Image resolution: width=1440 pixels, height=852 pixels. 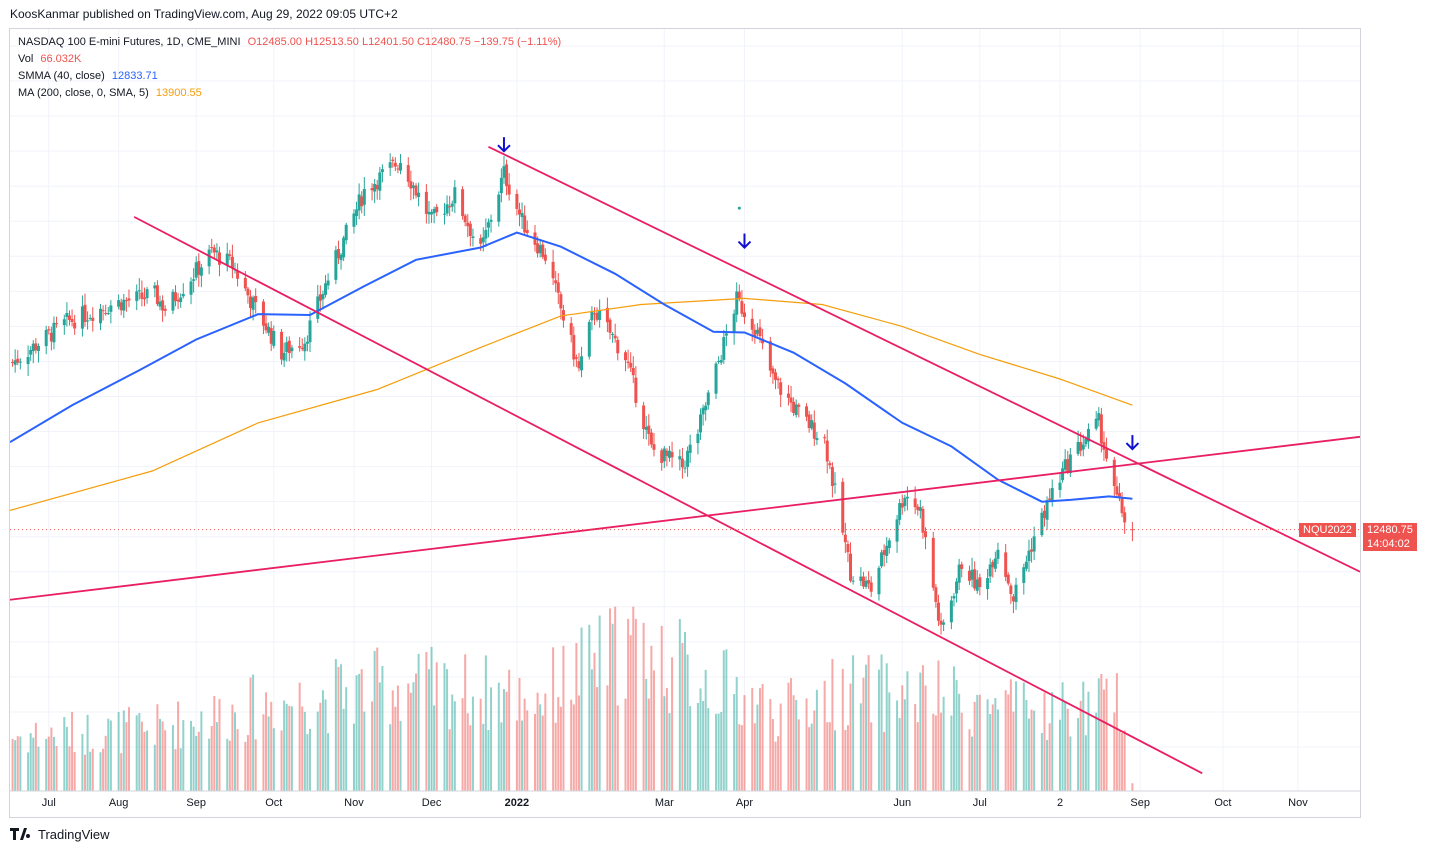 What do you see at coordinates (1390, 529) in the screenshot?
I see `last-price-value: 12480.75` at bounding box center [1390, 529].